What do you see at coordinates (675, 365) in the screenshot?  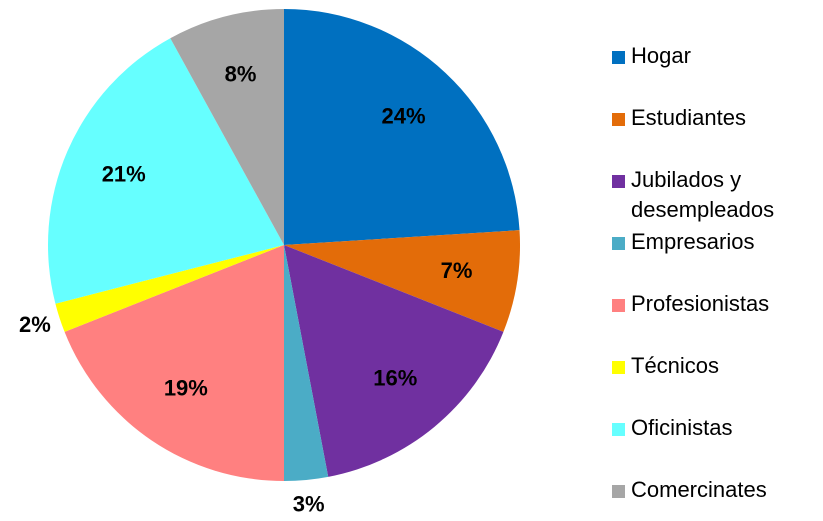 I see `legend-label: Técnicos` at bounding box center [675, 365].